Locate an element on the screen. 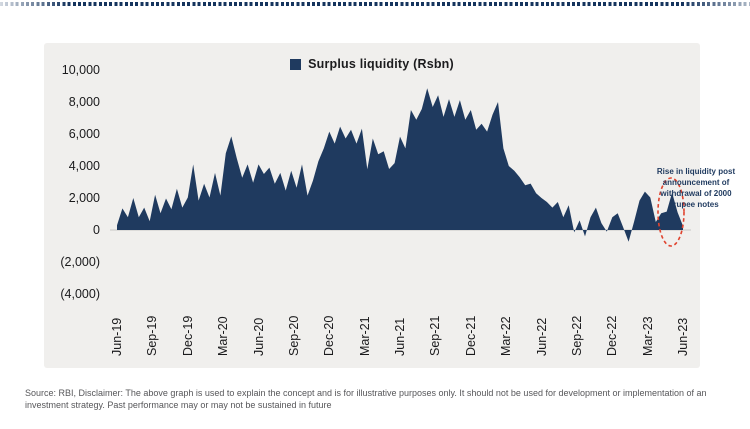  y-axis-label: (4,000) is located at coordinates (80, 293).